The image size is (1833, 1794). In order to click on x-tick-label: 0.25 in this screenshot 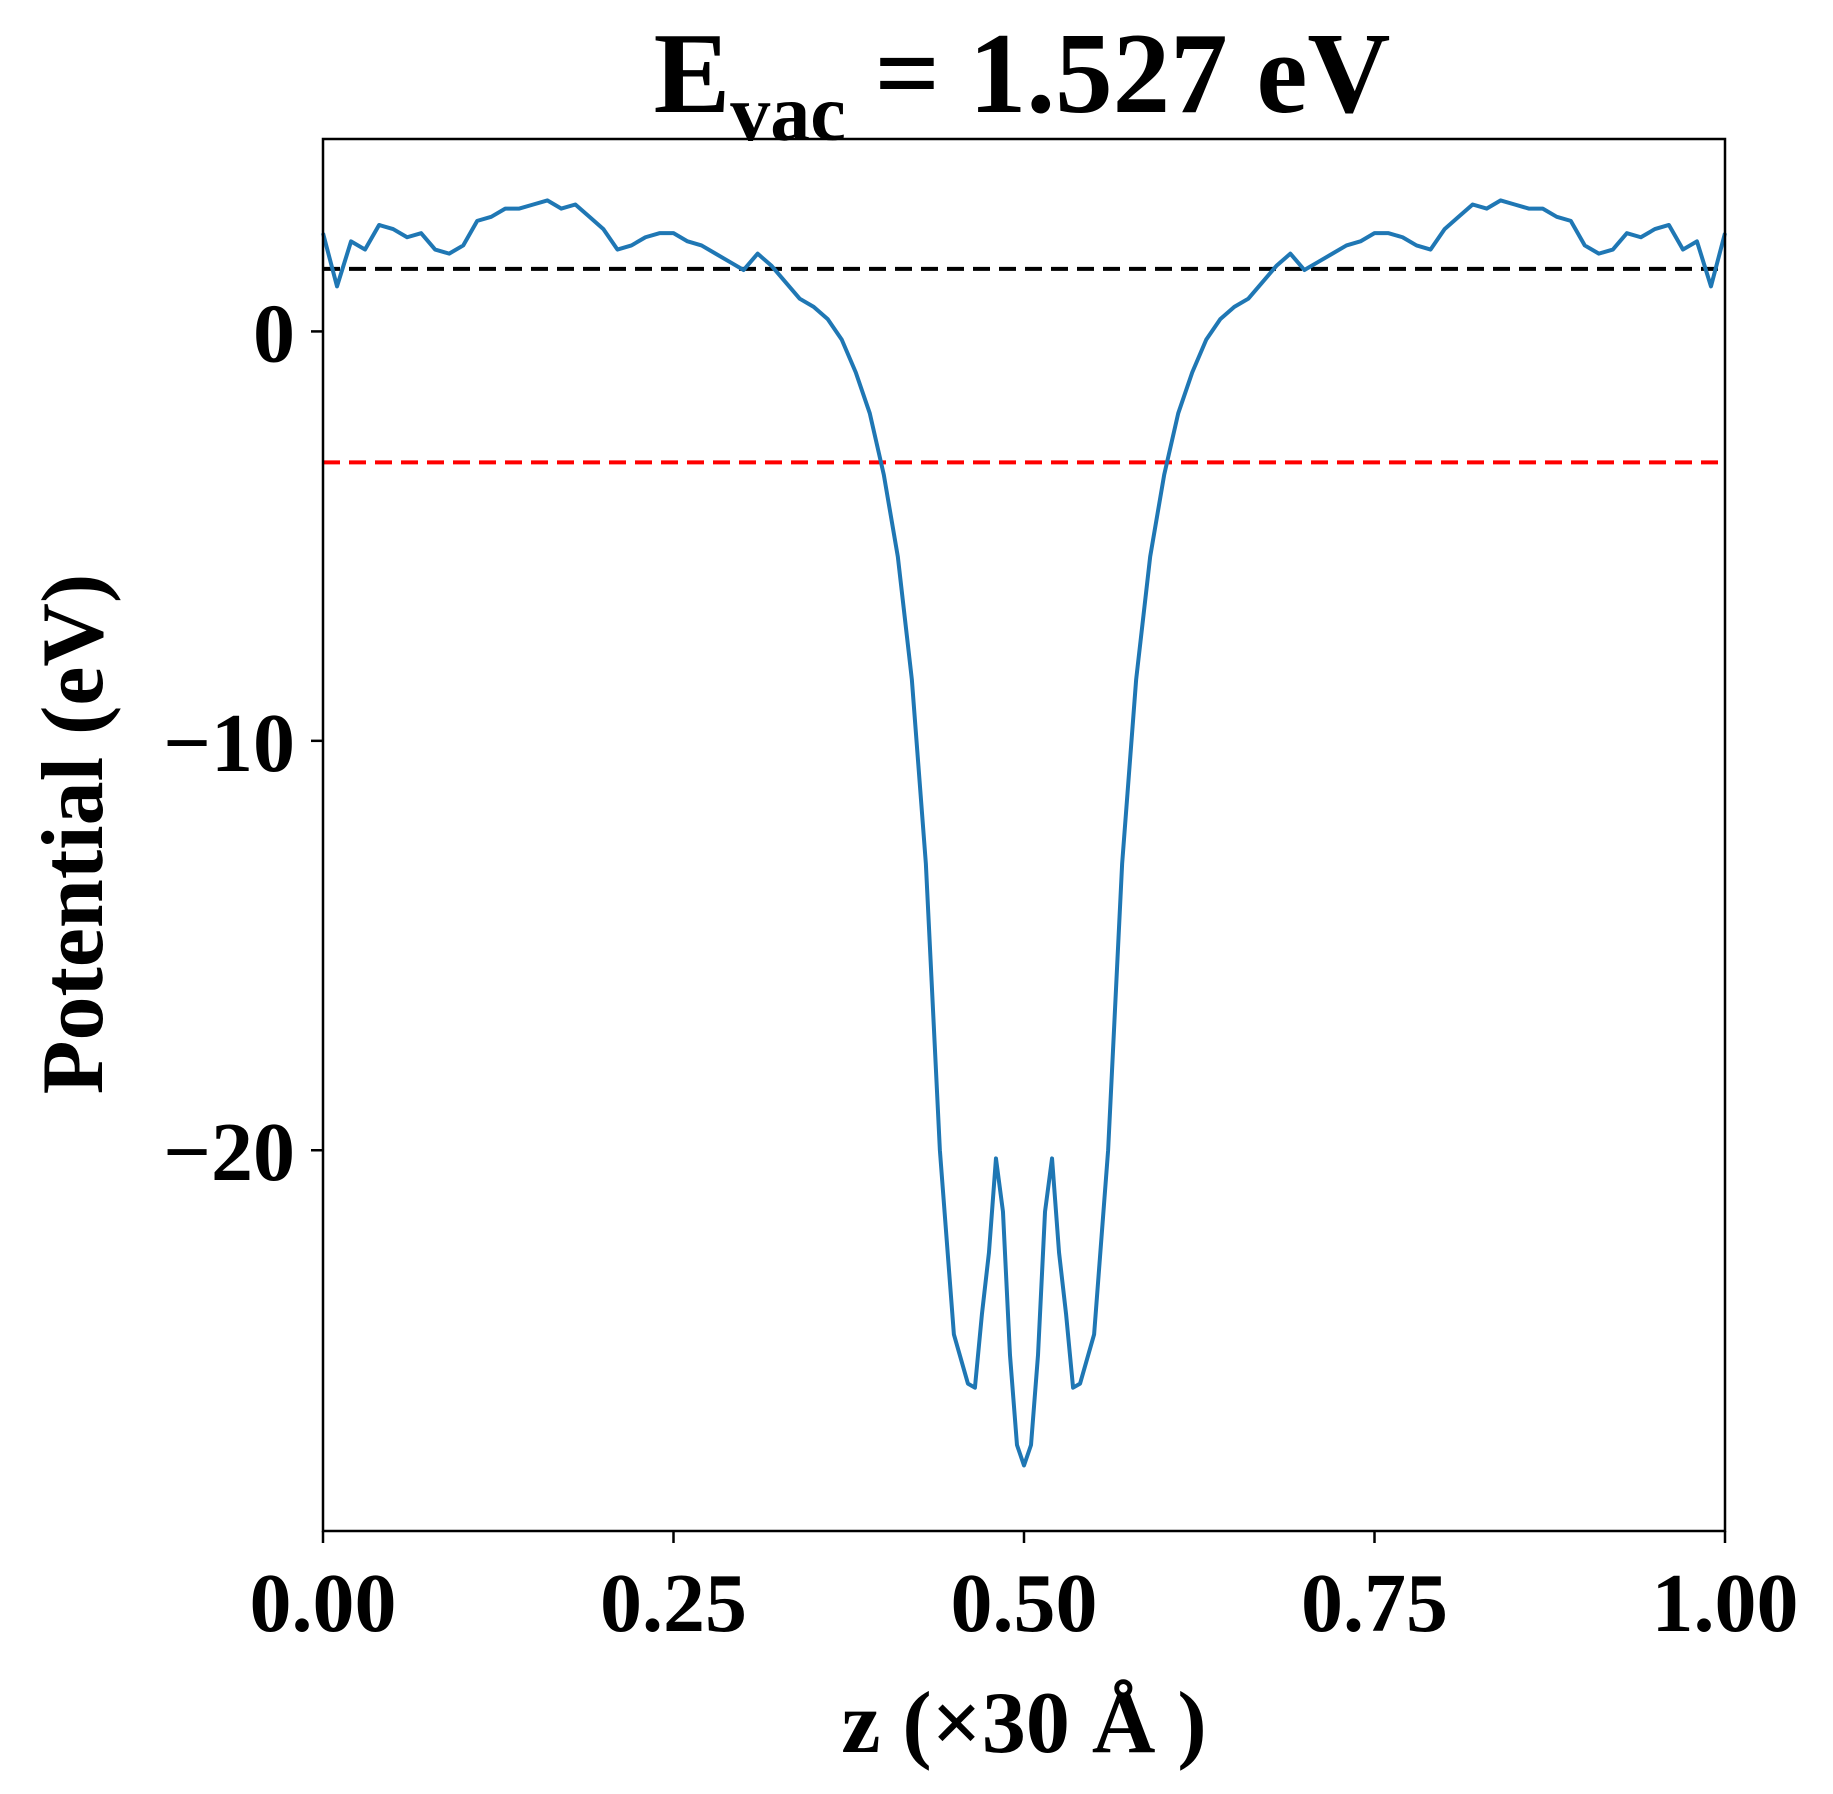, I will do `click(673, 1603)`.